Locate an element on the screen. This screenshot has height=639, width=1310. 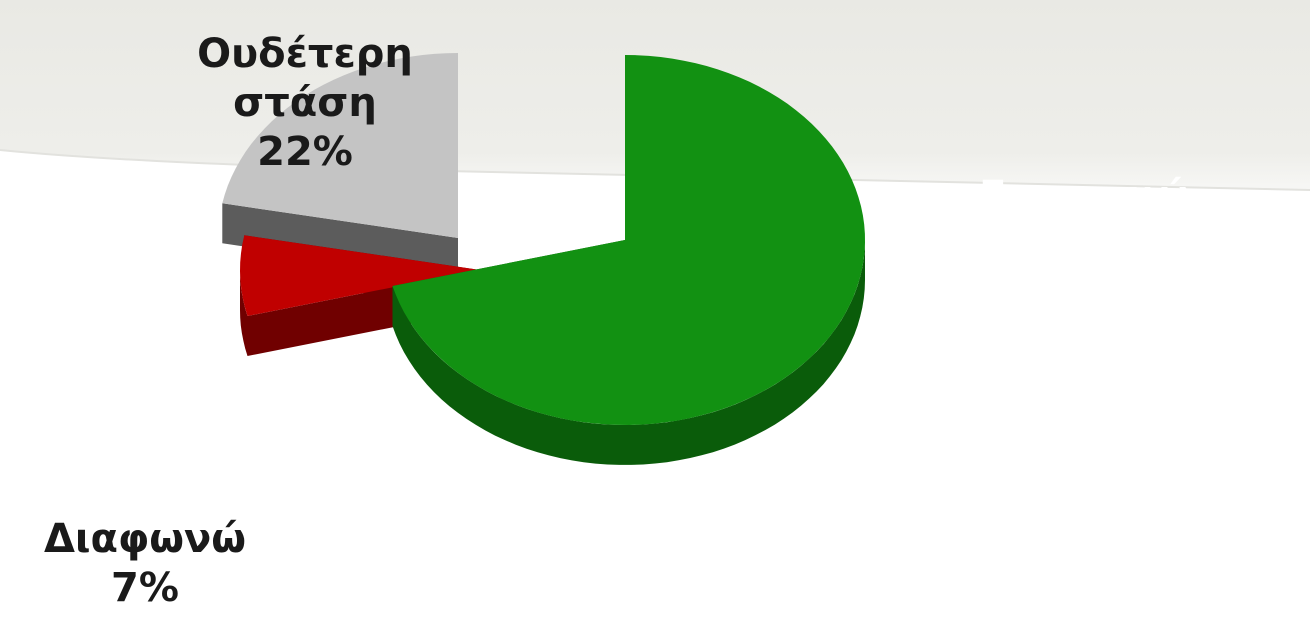
label-disagree-name: Διαφωνώ is located at coordinates (145, 539).